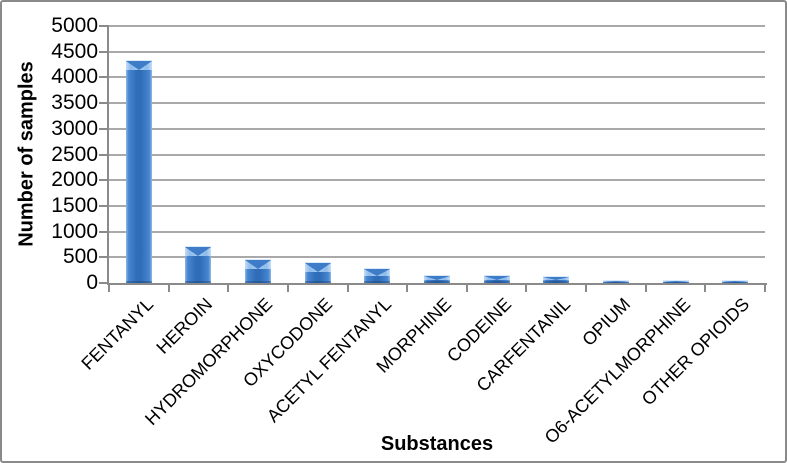 The height and width of the screenshot is (463, 787). I want to click on y-axis-tick-label: 2000, so click(74, 180).